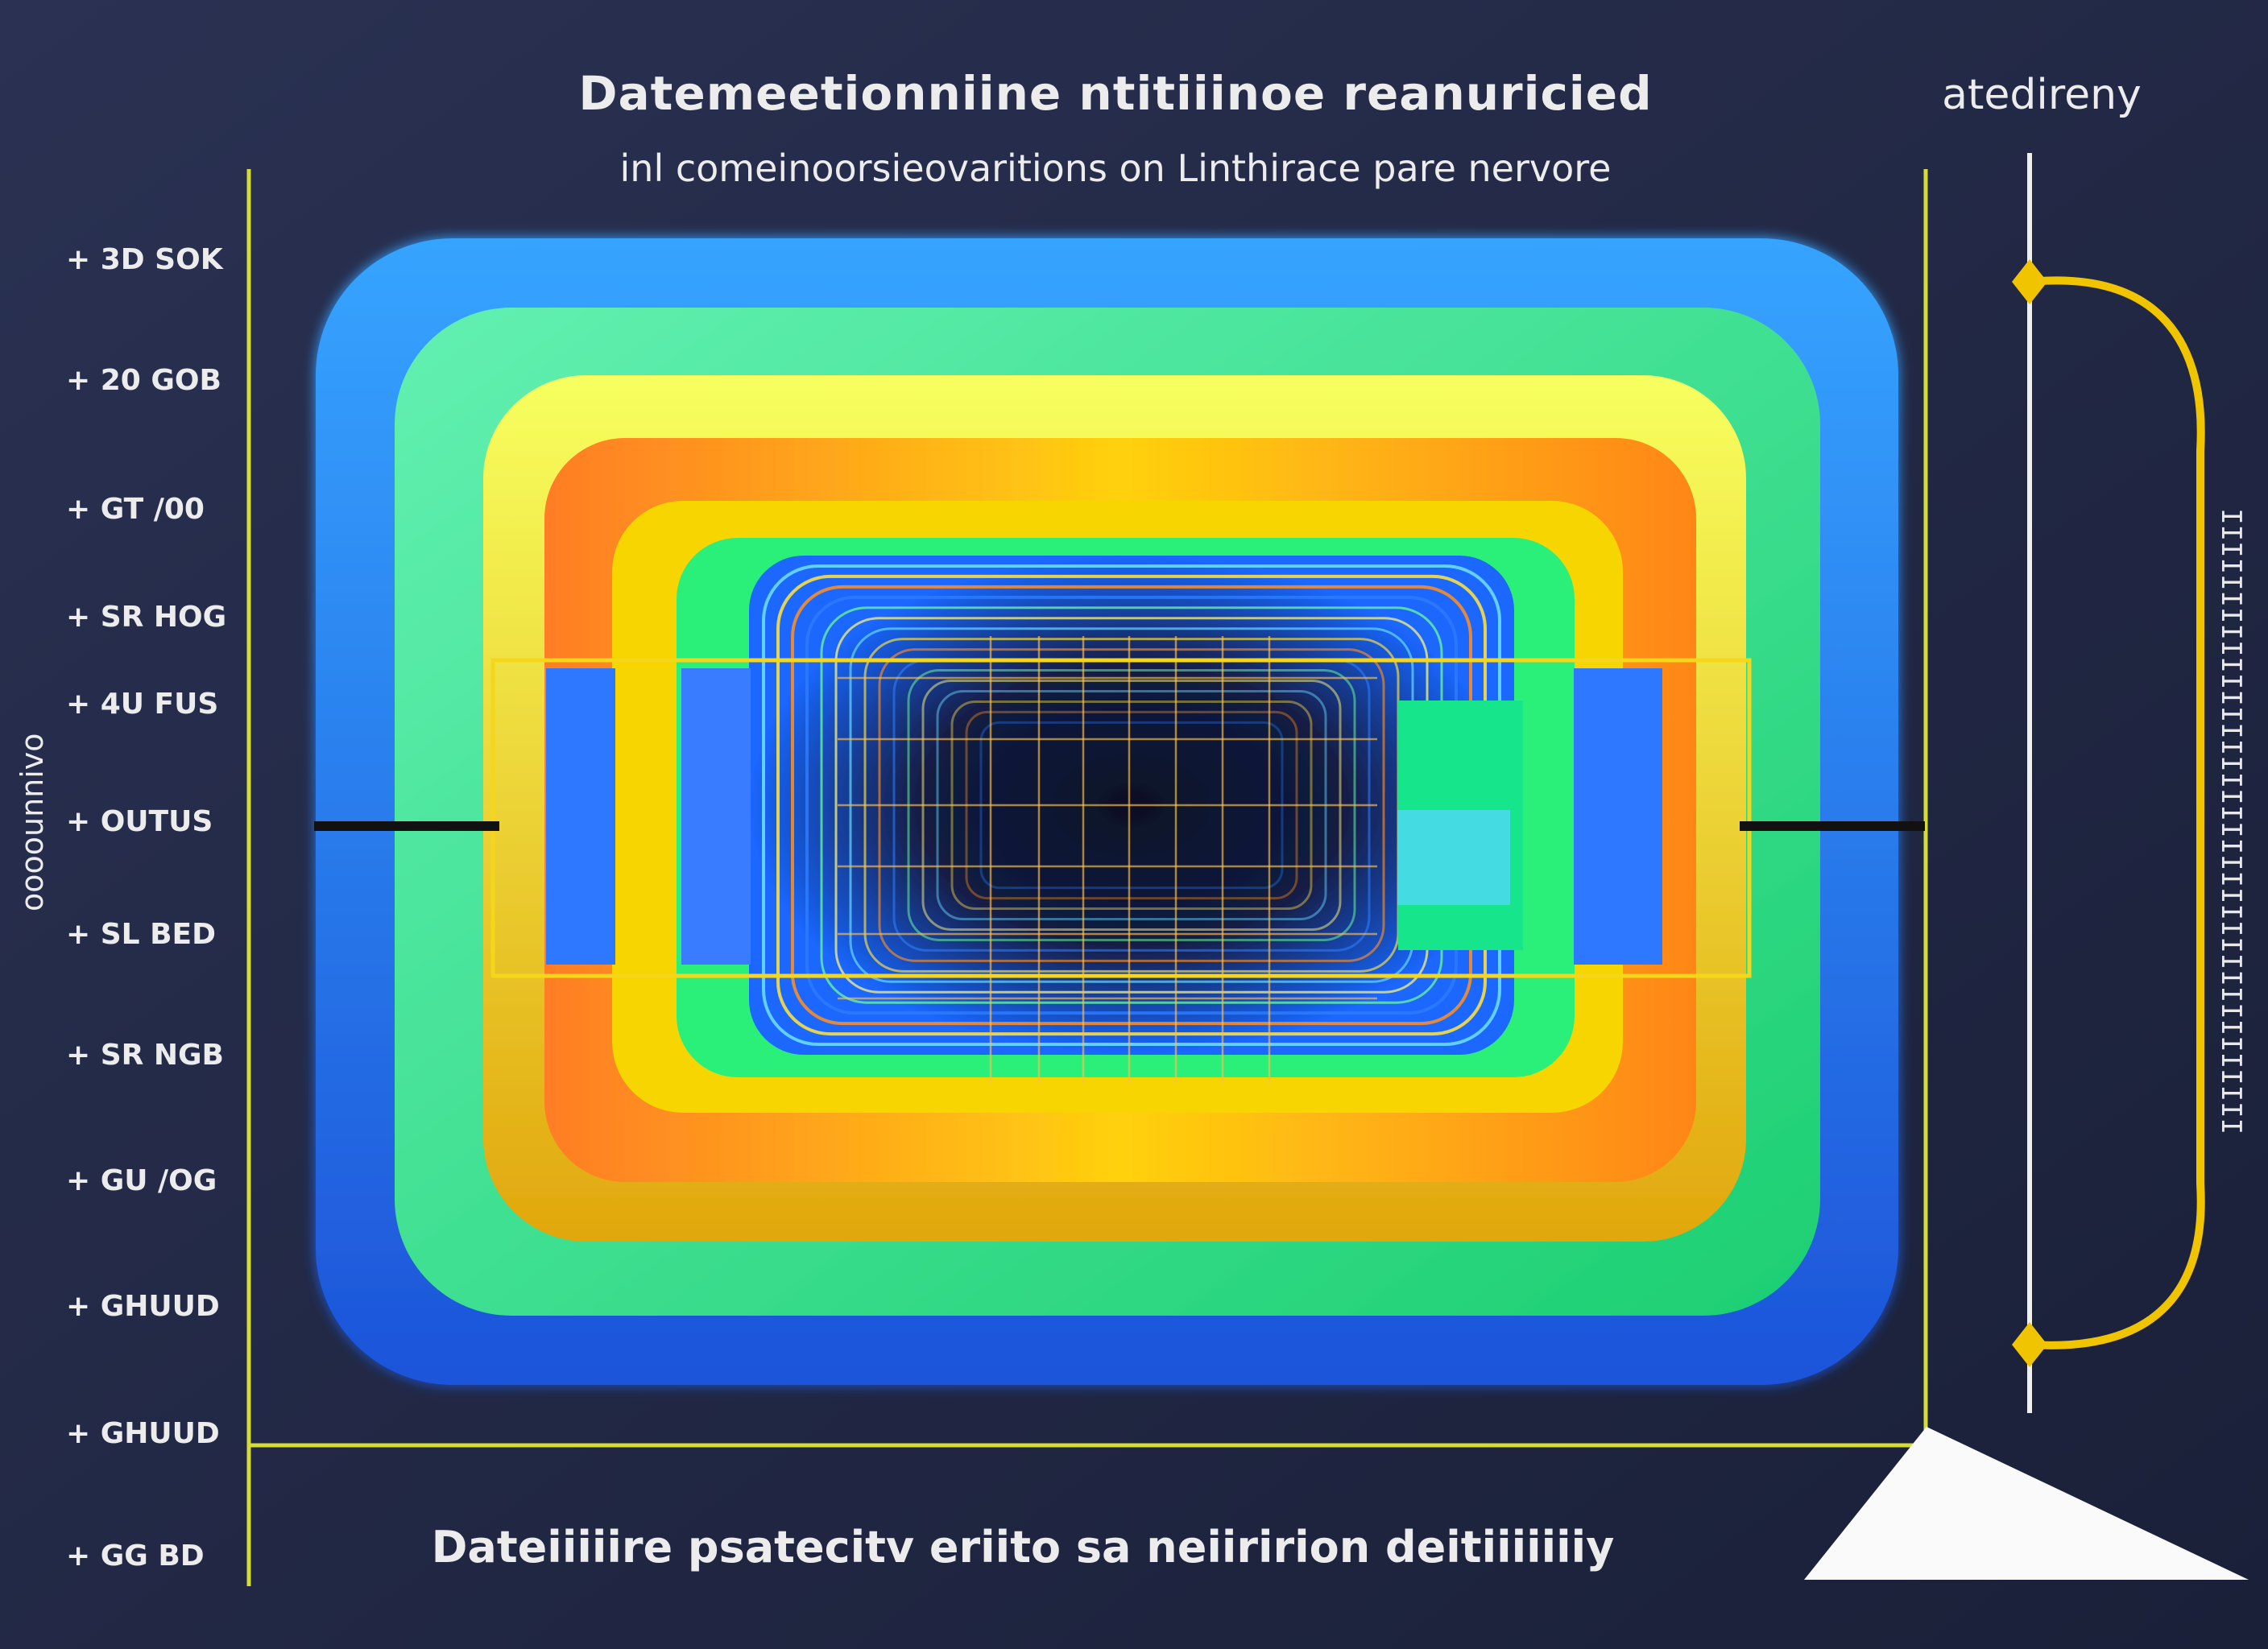 Image resolution: width=2268 pixels, height=1649 pixels. I want to click on right-panel-a, so click(1618, 816).